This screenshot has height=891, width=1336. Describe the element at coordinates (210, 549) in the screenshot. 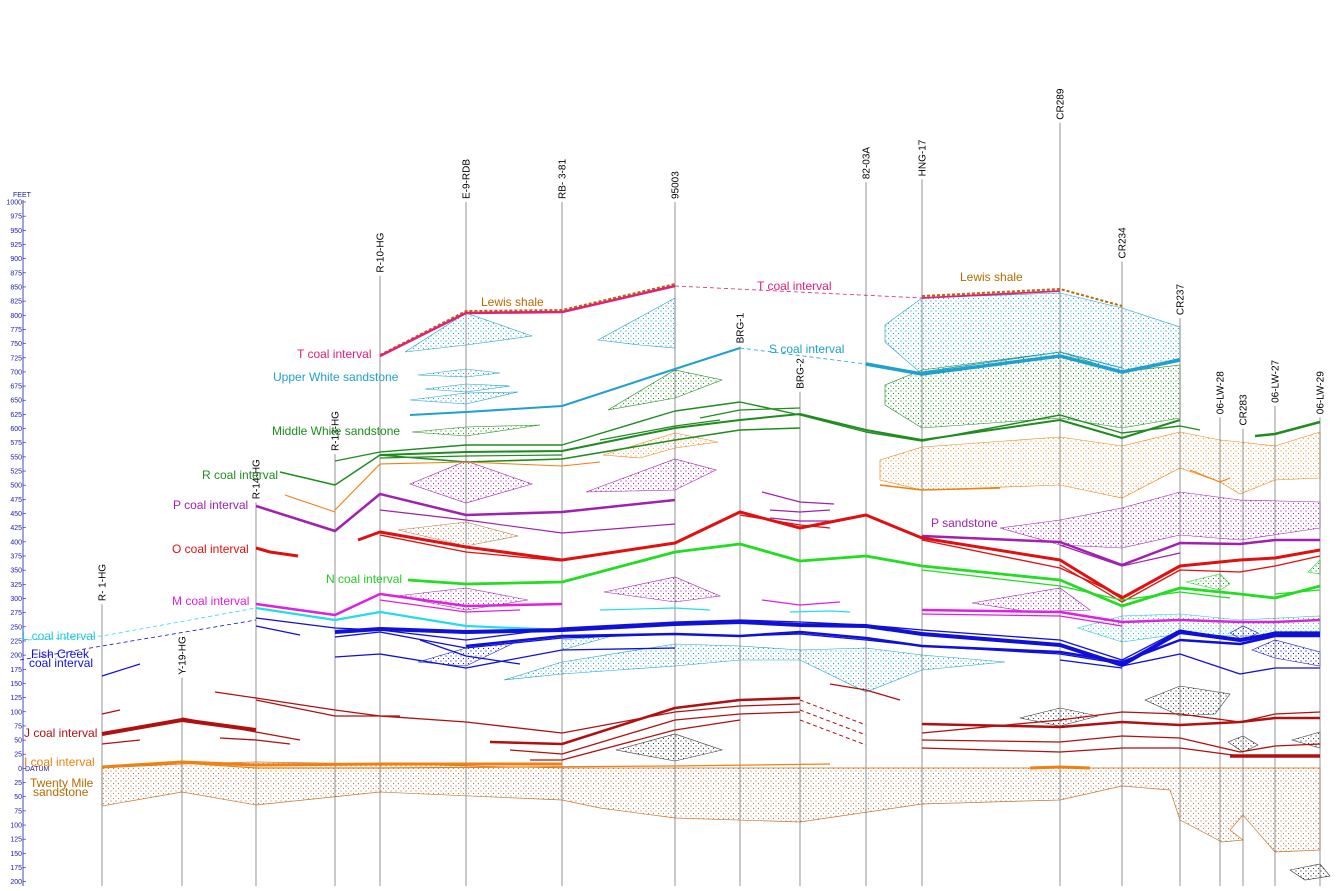

I see `o-coal-label: O coal interval` at that location.